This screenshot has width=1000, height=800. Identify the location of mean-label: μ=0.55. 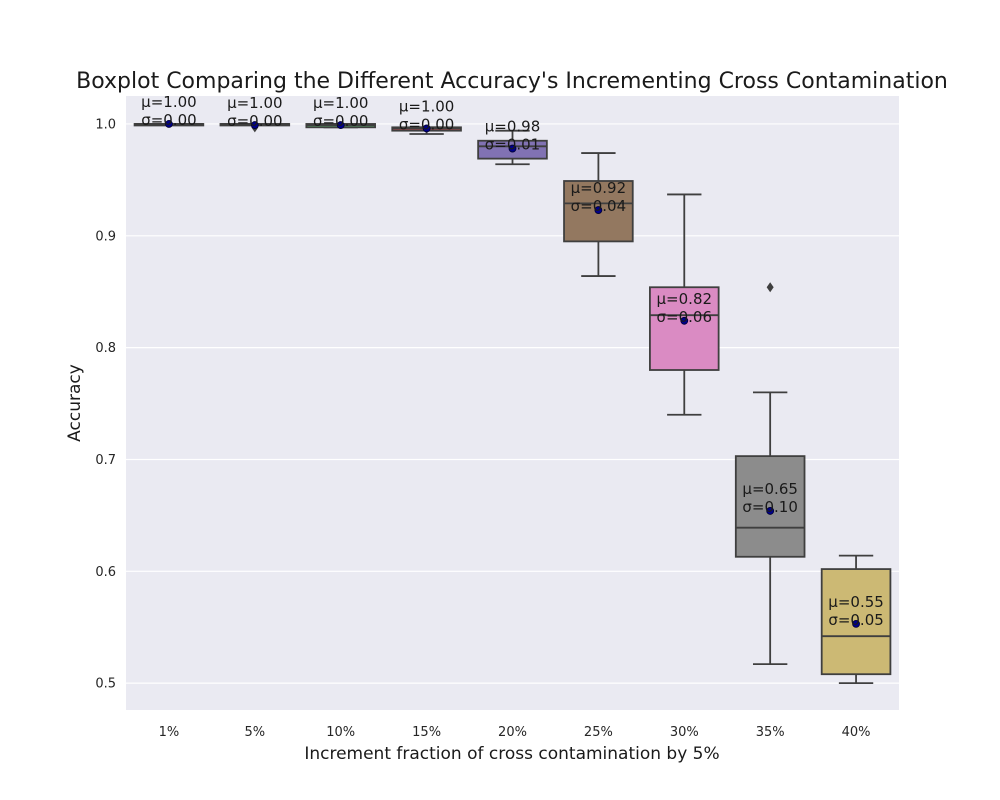
(856, 602).